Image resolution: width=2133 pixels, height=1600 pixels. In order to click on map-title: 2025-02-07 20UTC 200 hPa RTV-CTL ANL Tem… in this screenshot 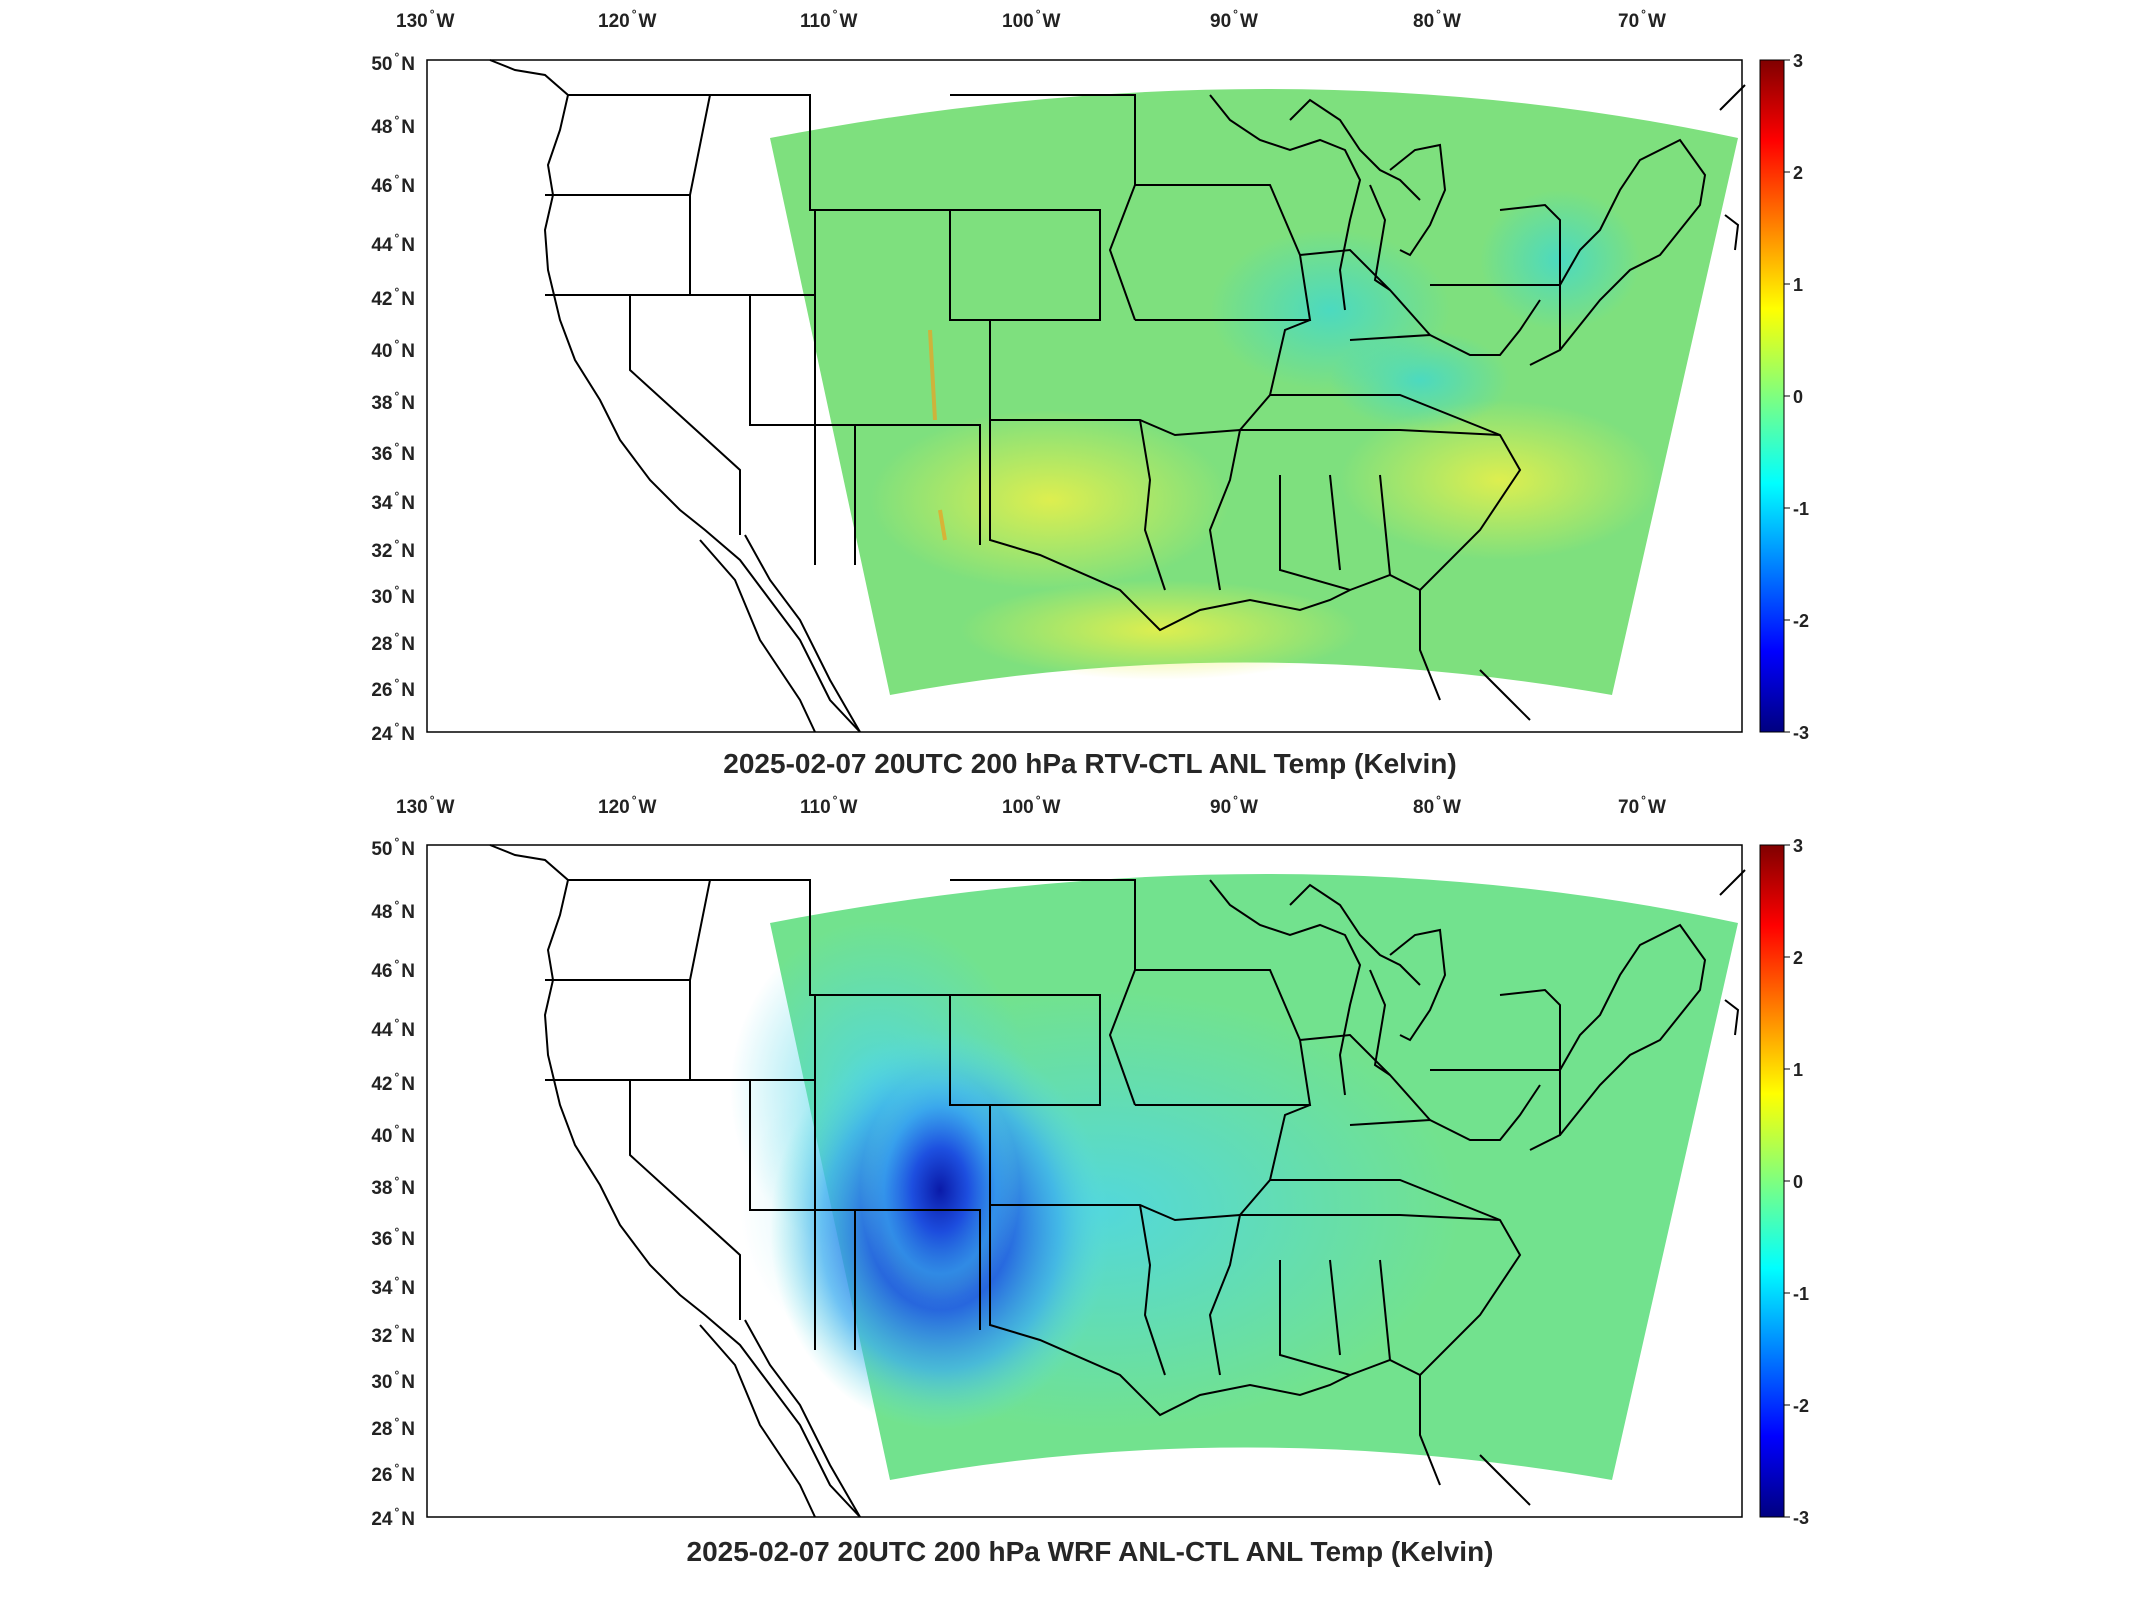, I will do `click(1090, 763)`.